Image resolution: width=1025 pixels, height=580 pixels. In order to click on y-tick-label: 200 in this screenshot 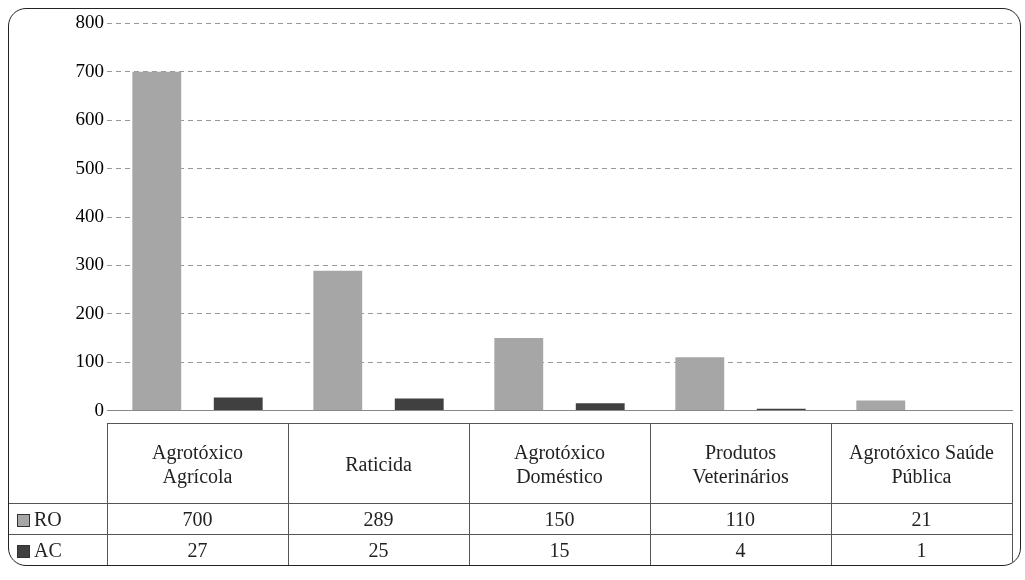, I will do `click(89, 312)`.